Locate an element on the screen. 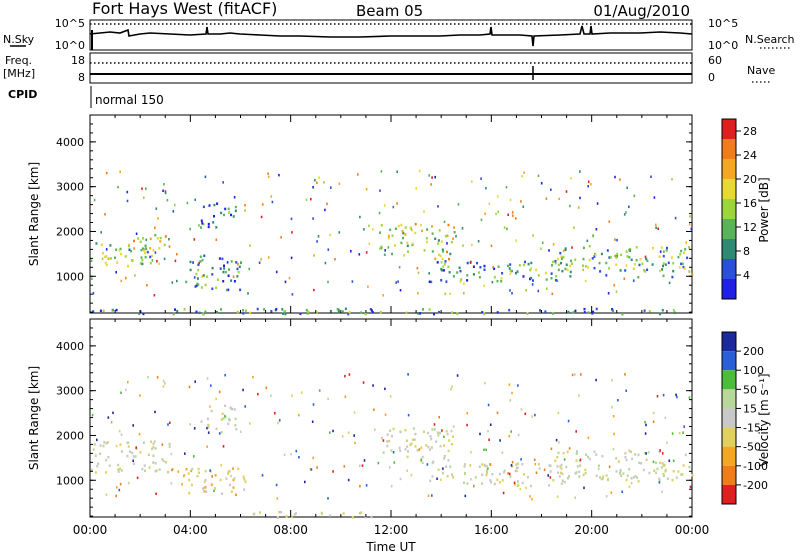 This screenshot has height=554, width=800. y-tick-label: 2000 is located at coordinates (70, 231).